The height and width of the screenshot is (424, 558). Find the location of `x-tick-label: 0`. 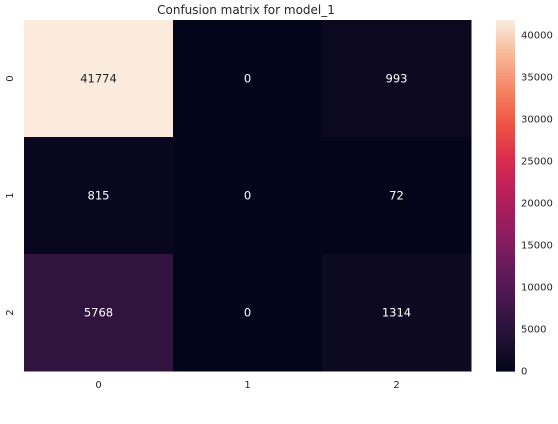

x-tick-label: 0 is located at coordinates (98, 385).